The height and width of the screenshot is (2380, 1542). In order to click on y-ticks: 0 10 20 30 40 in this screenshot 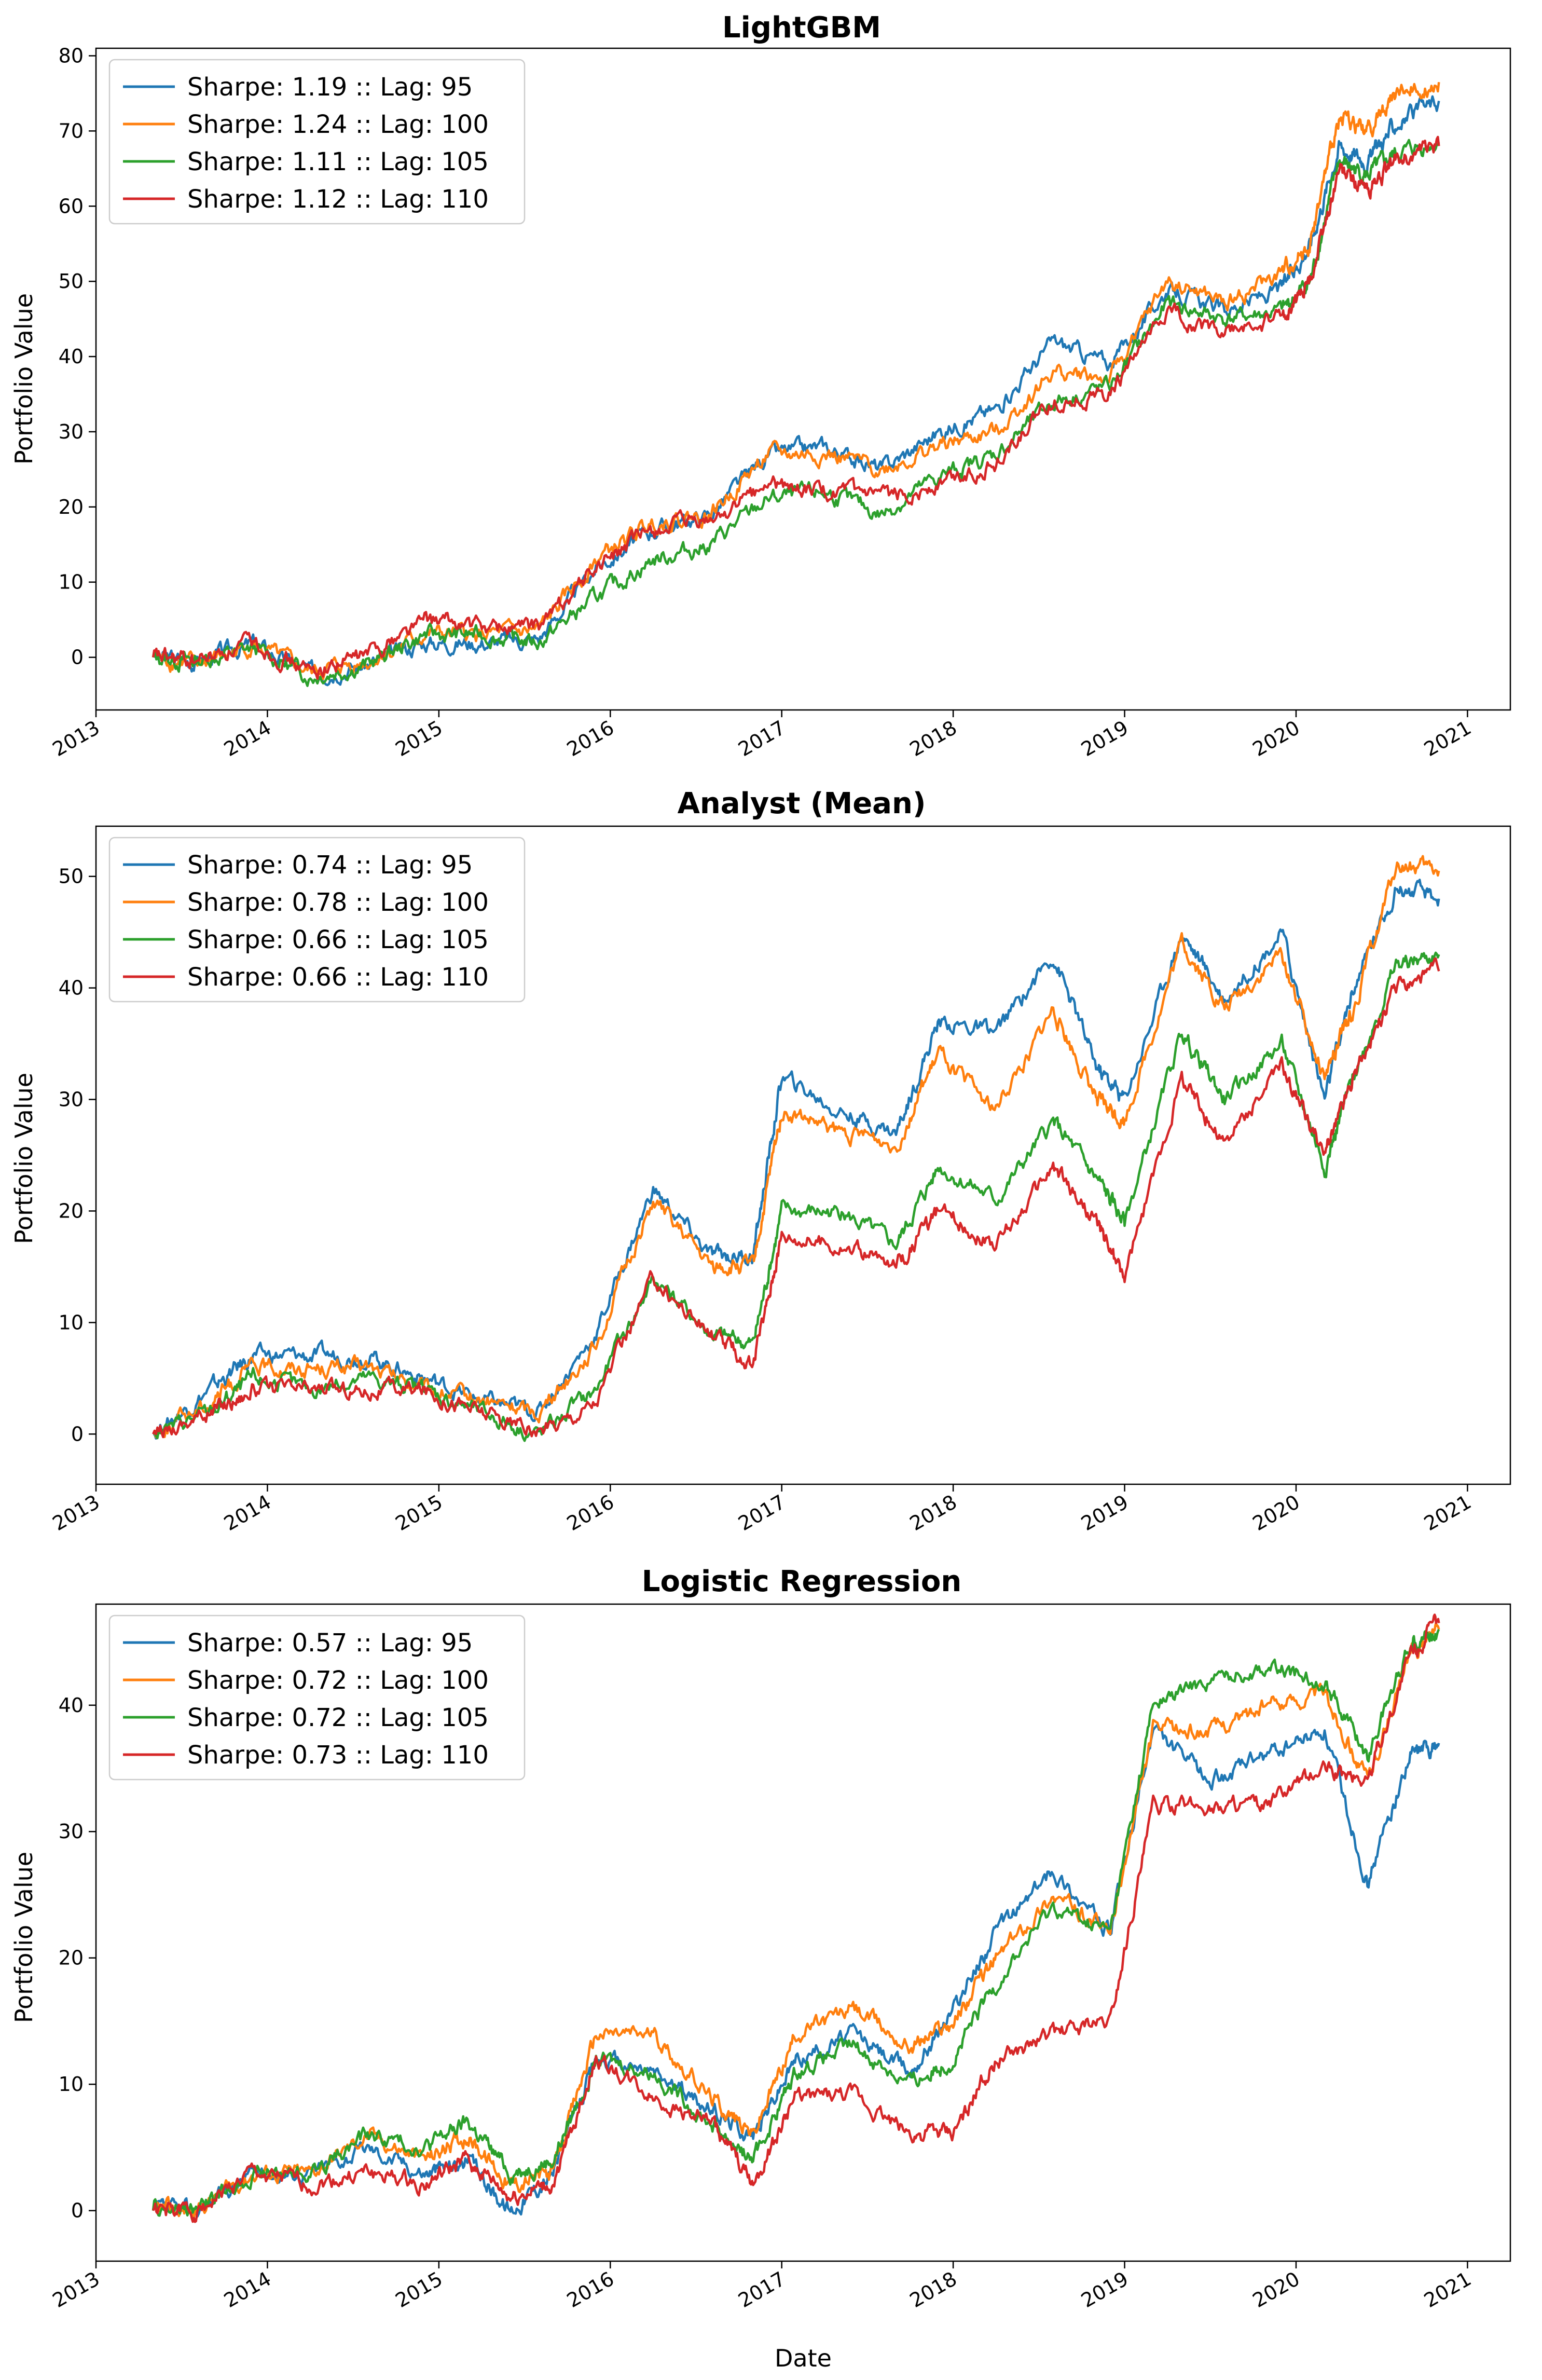, I will do `click(77, 1958)`.